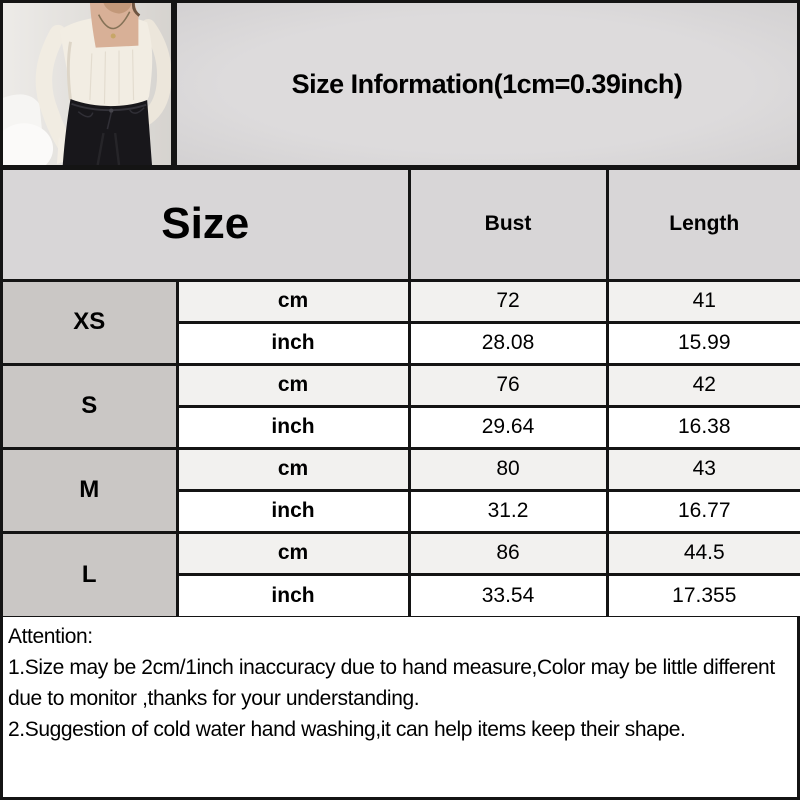  What do you see at coordinates (90, 322) in the screenshot?
I see `size-label-xs: XS` at bounding box center [90, 322].